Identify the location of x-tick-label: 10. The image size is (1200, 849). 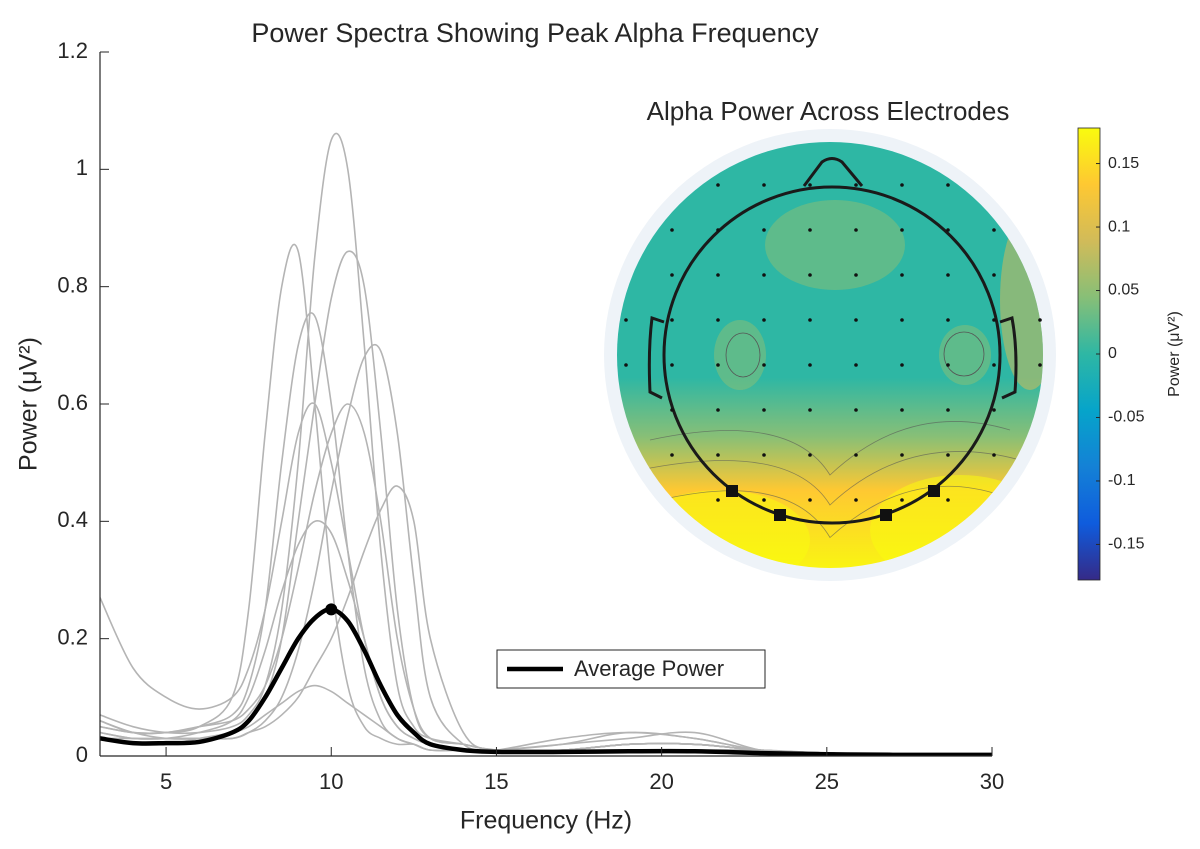
(331, 781).